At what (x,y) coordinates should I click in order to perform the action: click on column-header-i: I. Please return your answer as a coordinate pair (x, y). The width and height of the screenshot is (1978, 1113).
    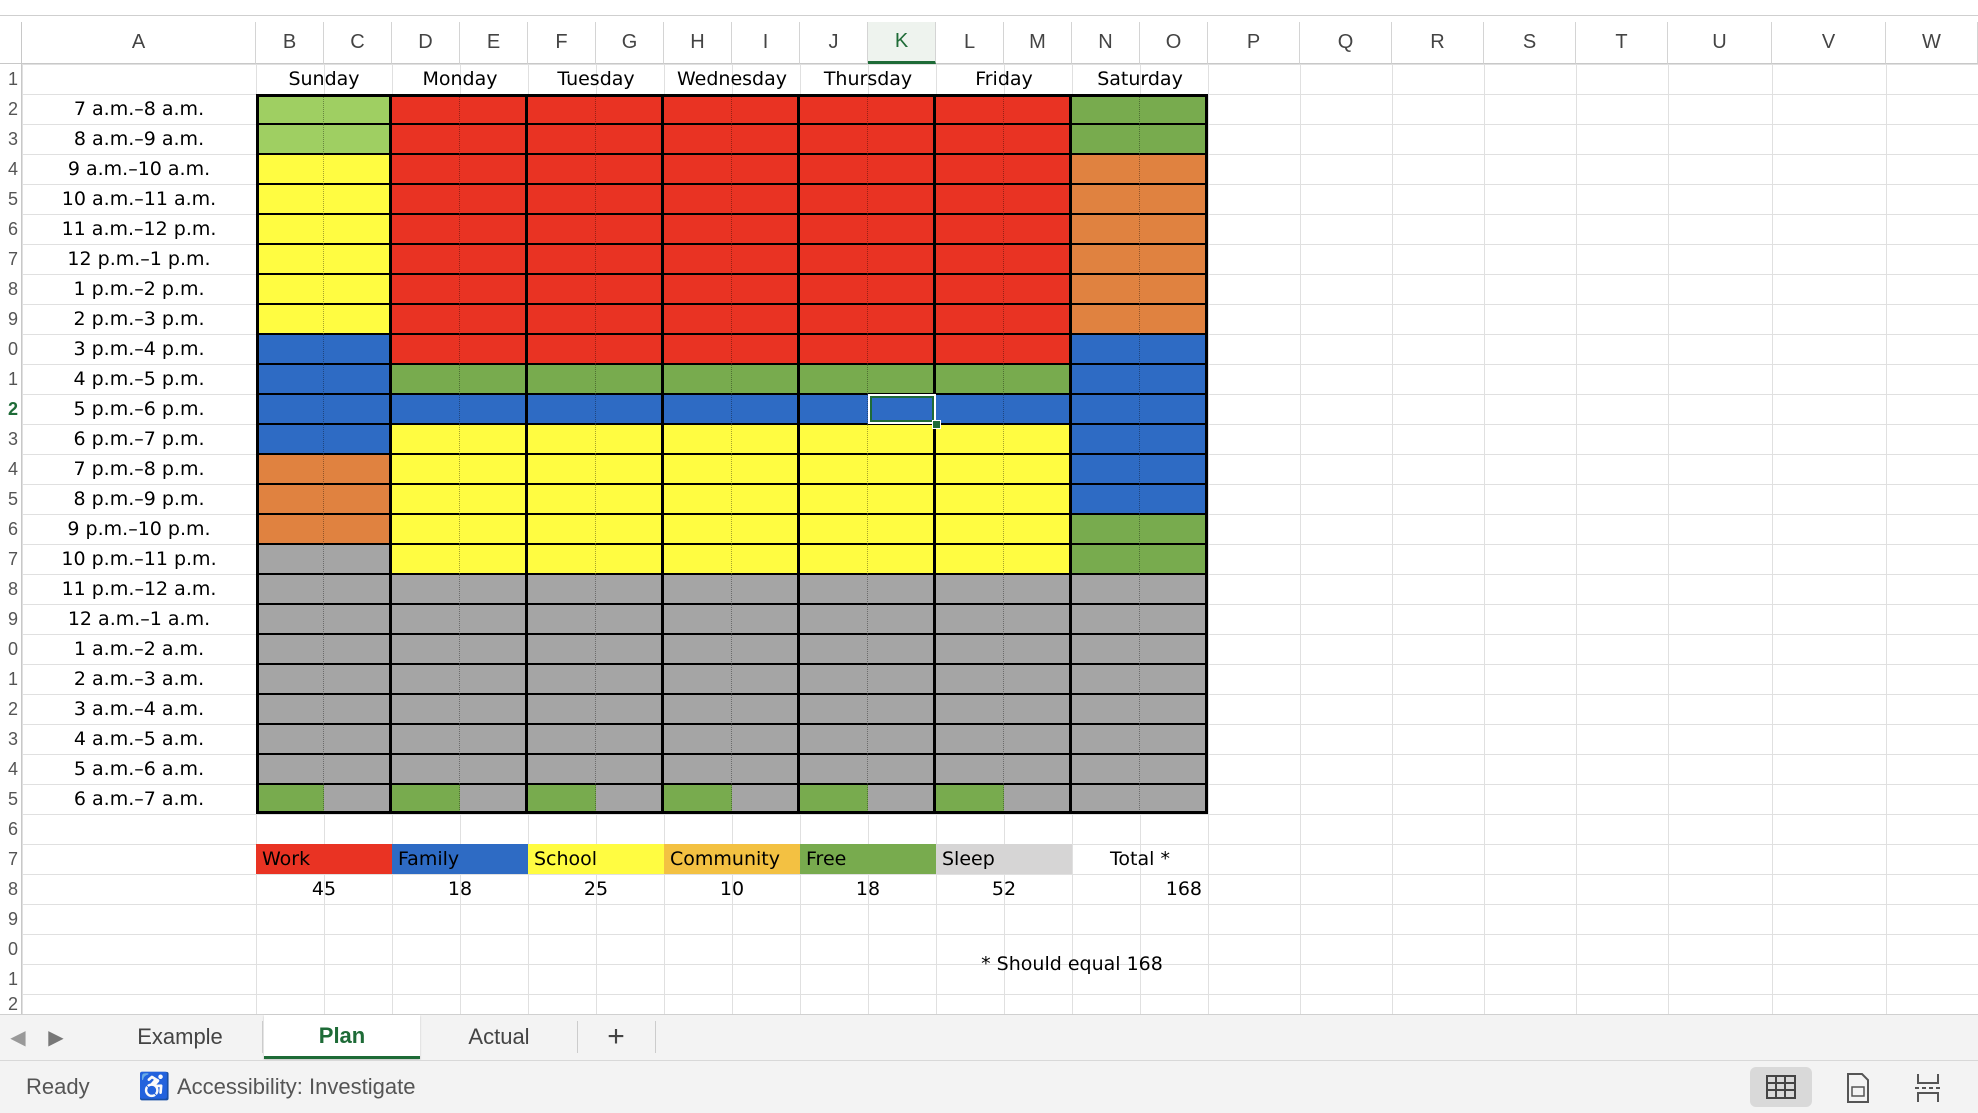
    Looking at the image, I should click on (766, 43).